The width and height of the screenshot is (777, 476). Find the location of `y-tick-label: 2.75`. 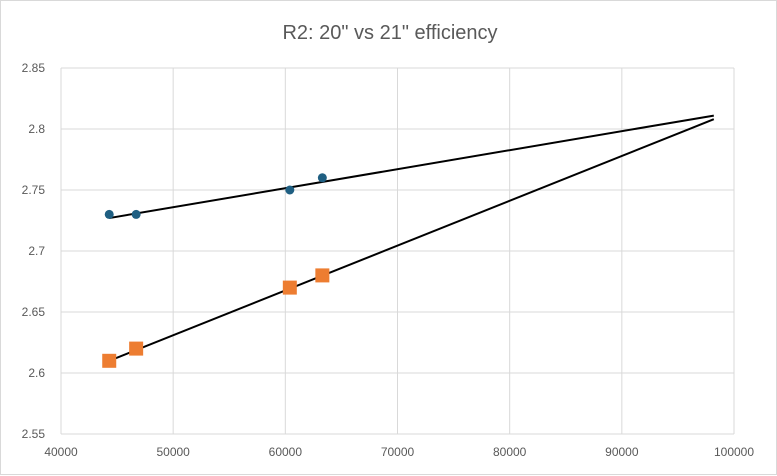

y-tick-label: 2.75 is located at coordinates (34, 190).